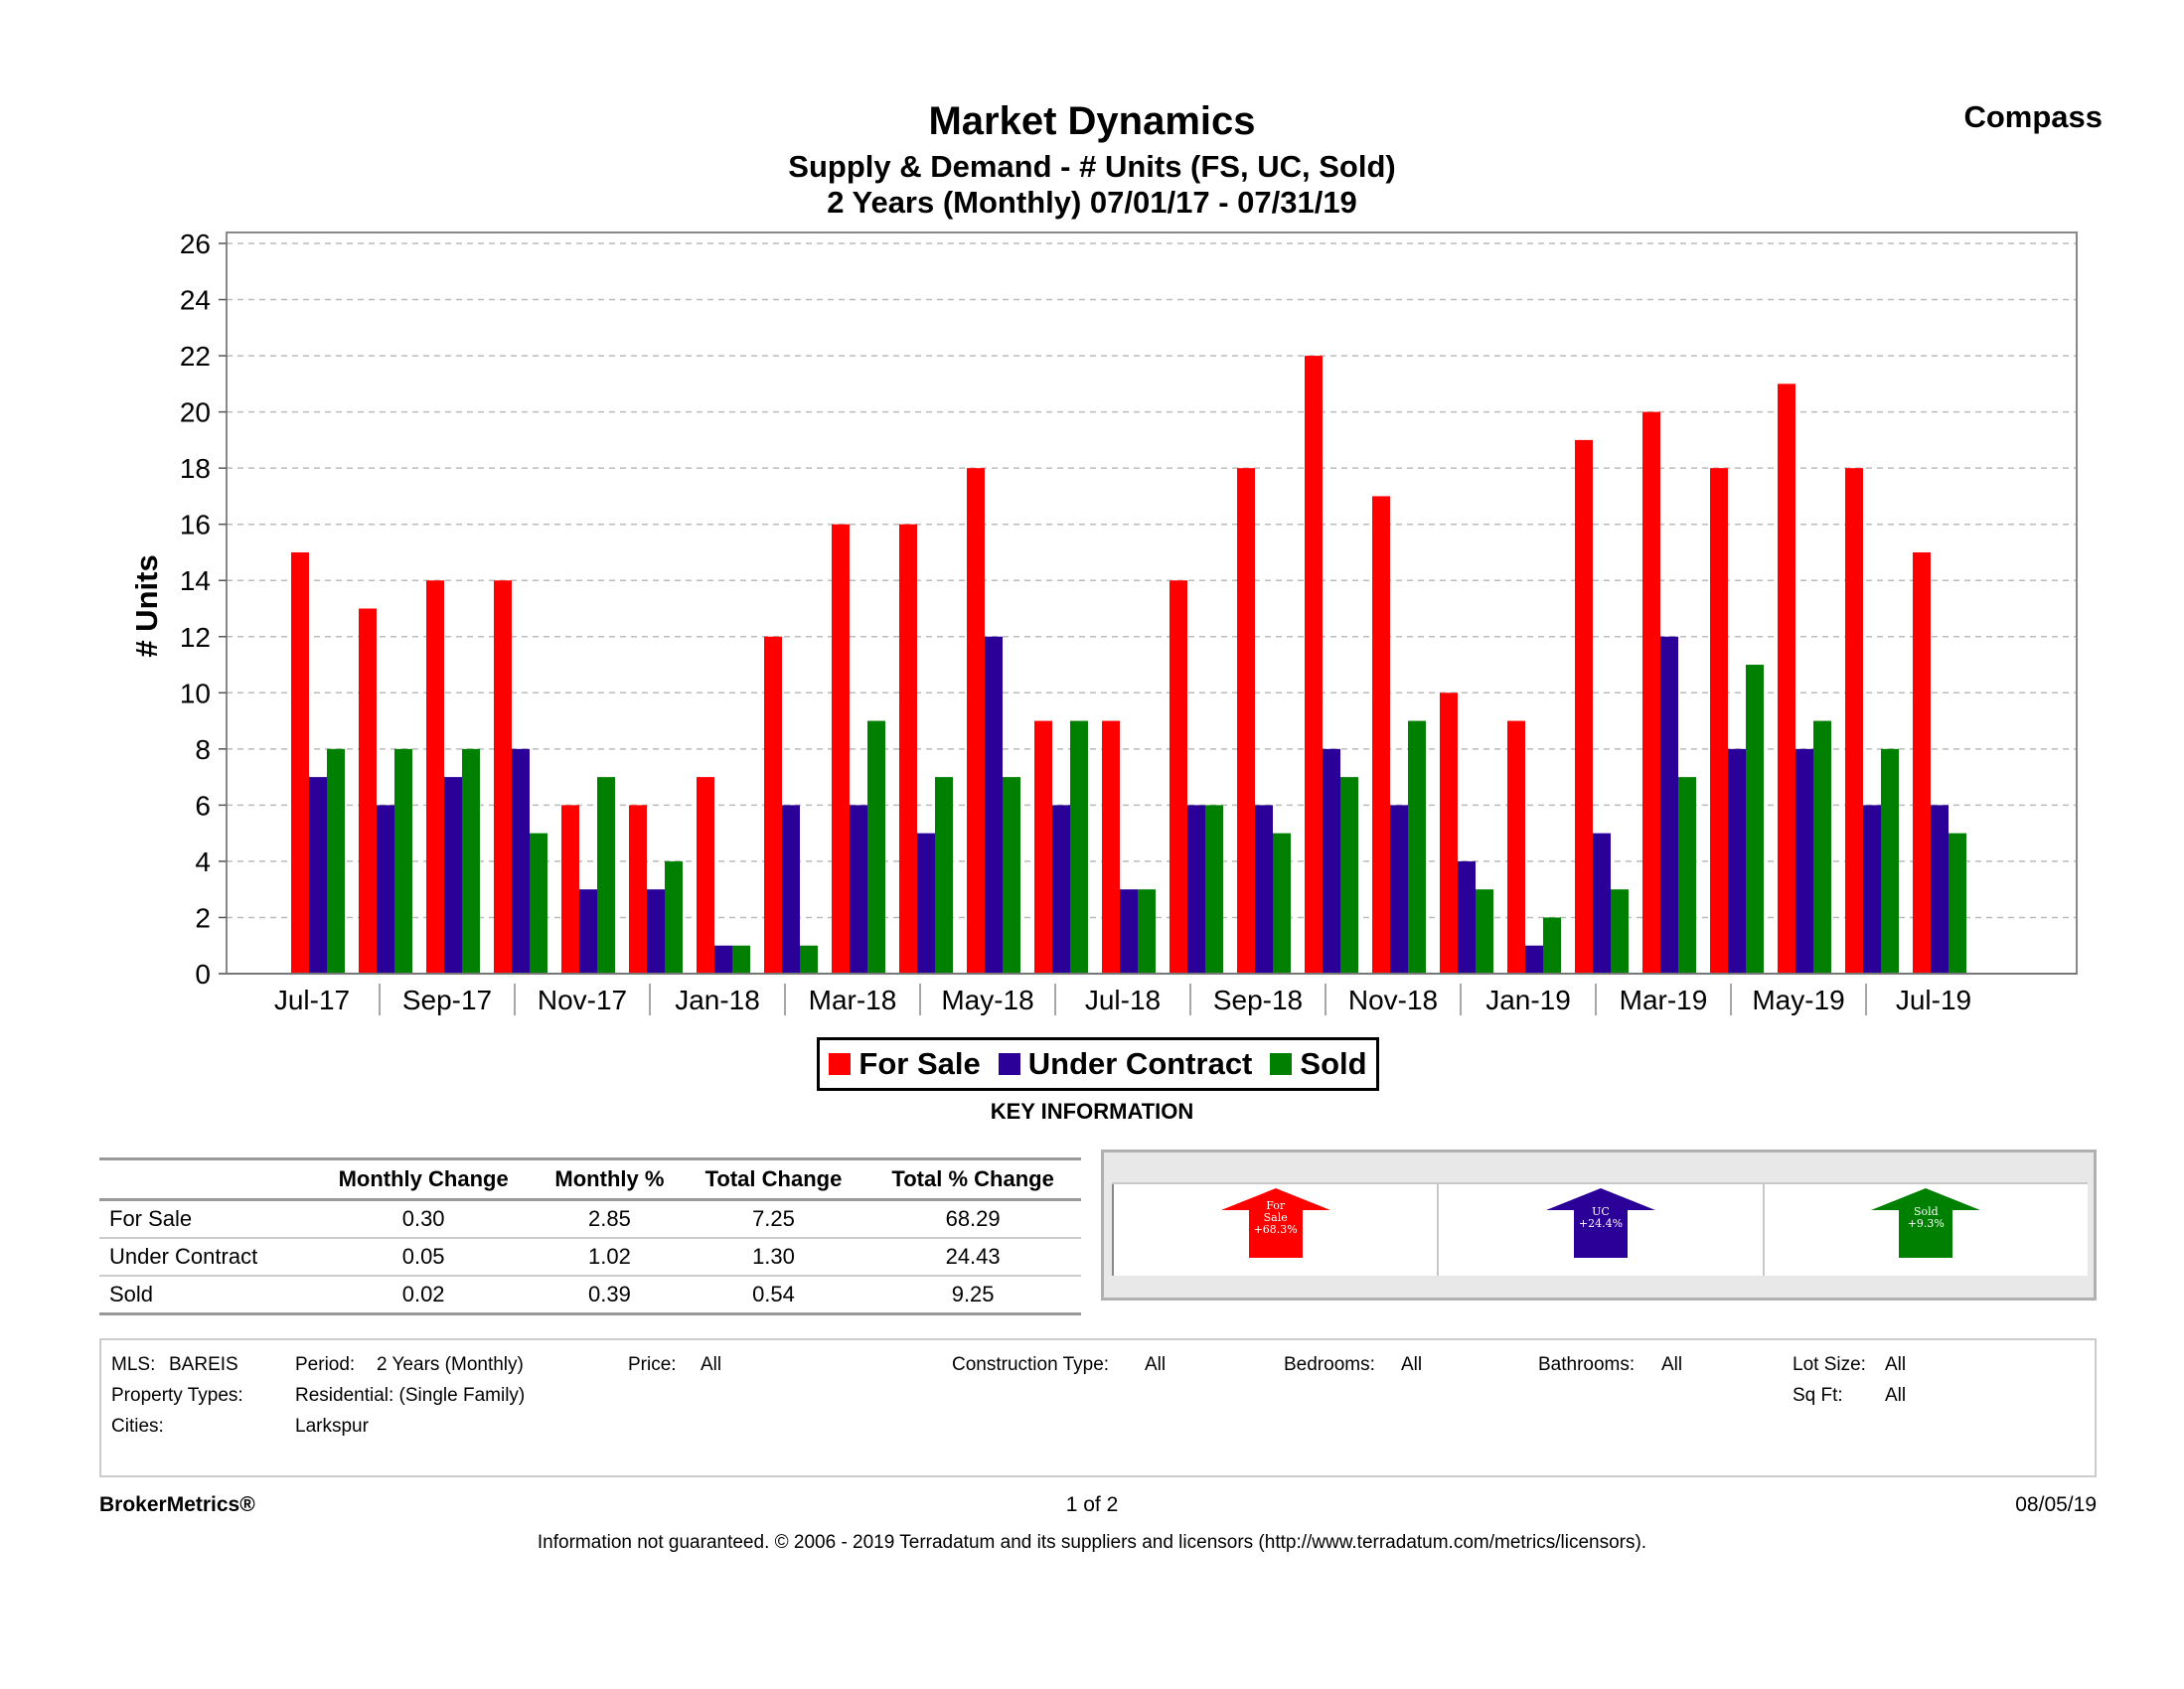  Describe the element at coordinates (1092, 166) in the screenshot. I see `chart-subtitle: Supply & Demand - # Units (FS, UC, Sold)` at that location.